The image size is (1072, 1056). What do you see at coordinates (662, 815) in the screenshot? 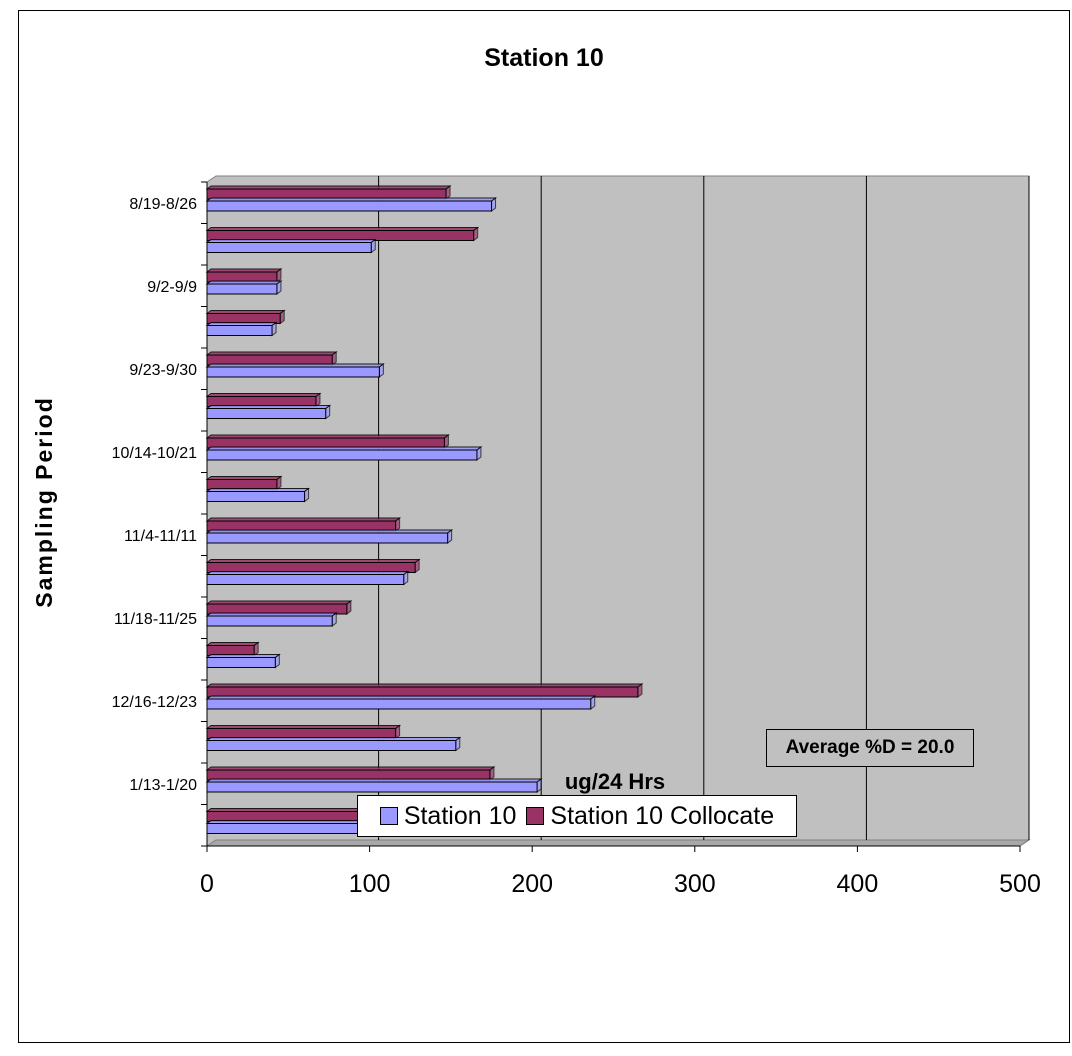
I see `legend-label-station-10-collocate: Station 10 Collocate` at bounding box center [662, 815].